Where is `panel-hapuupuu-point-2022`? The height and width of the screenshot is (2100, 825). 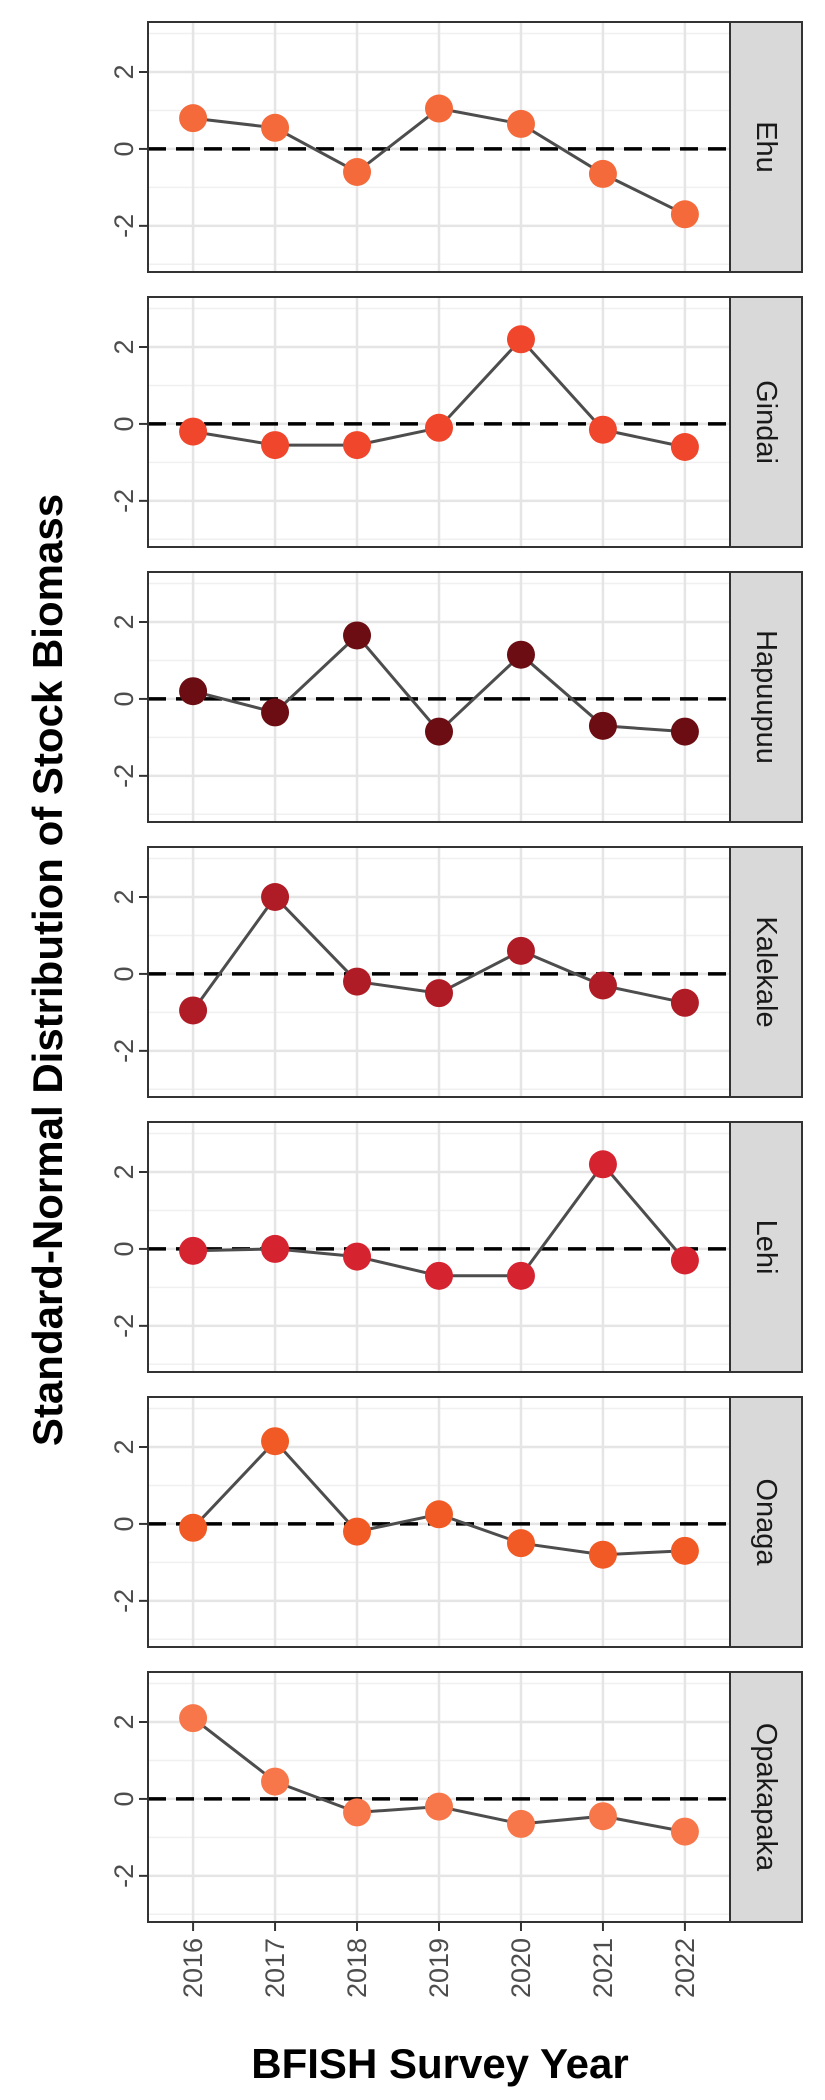
panel-hapuupuu-point-2022 is located at coordinates (684, 731).